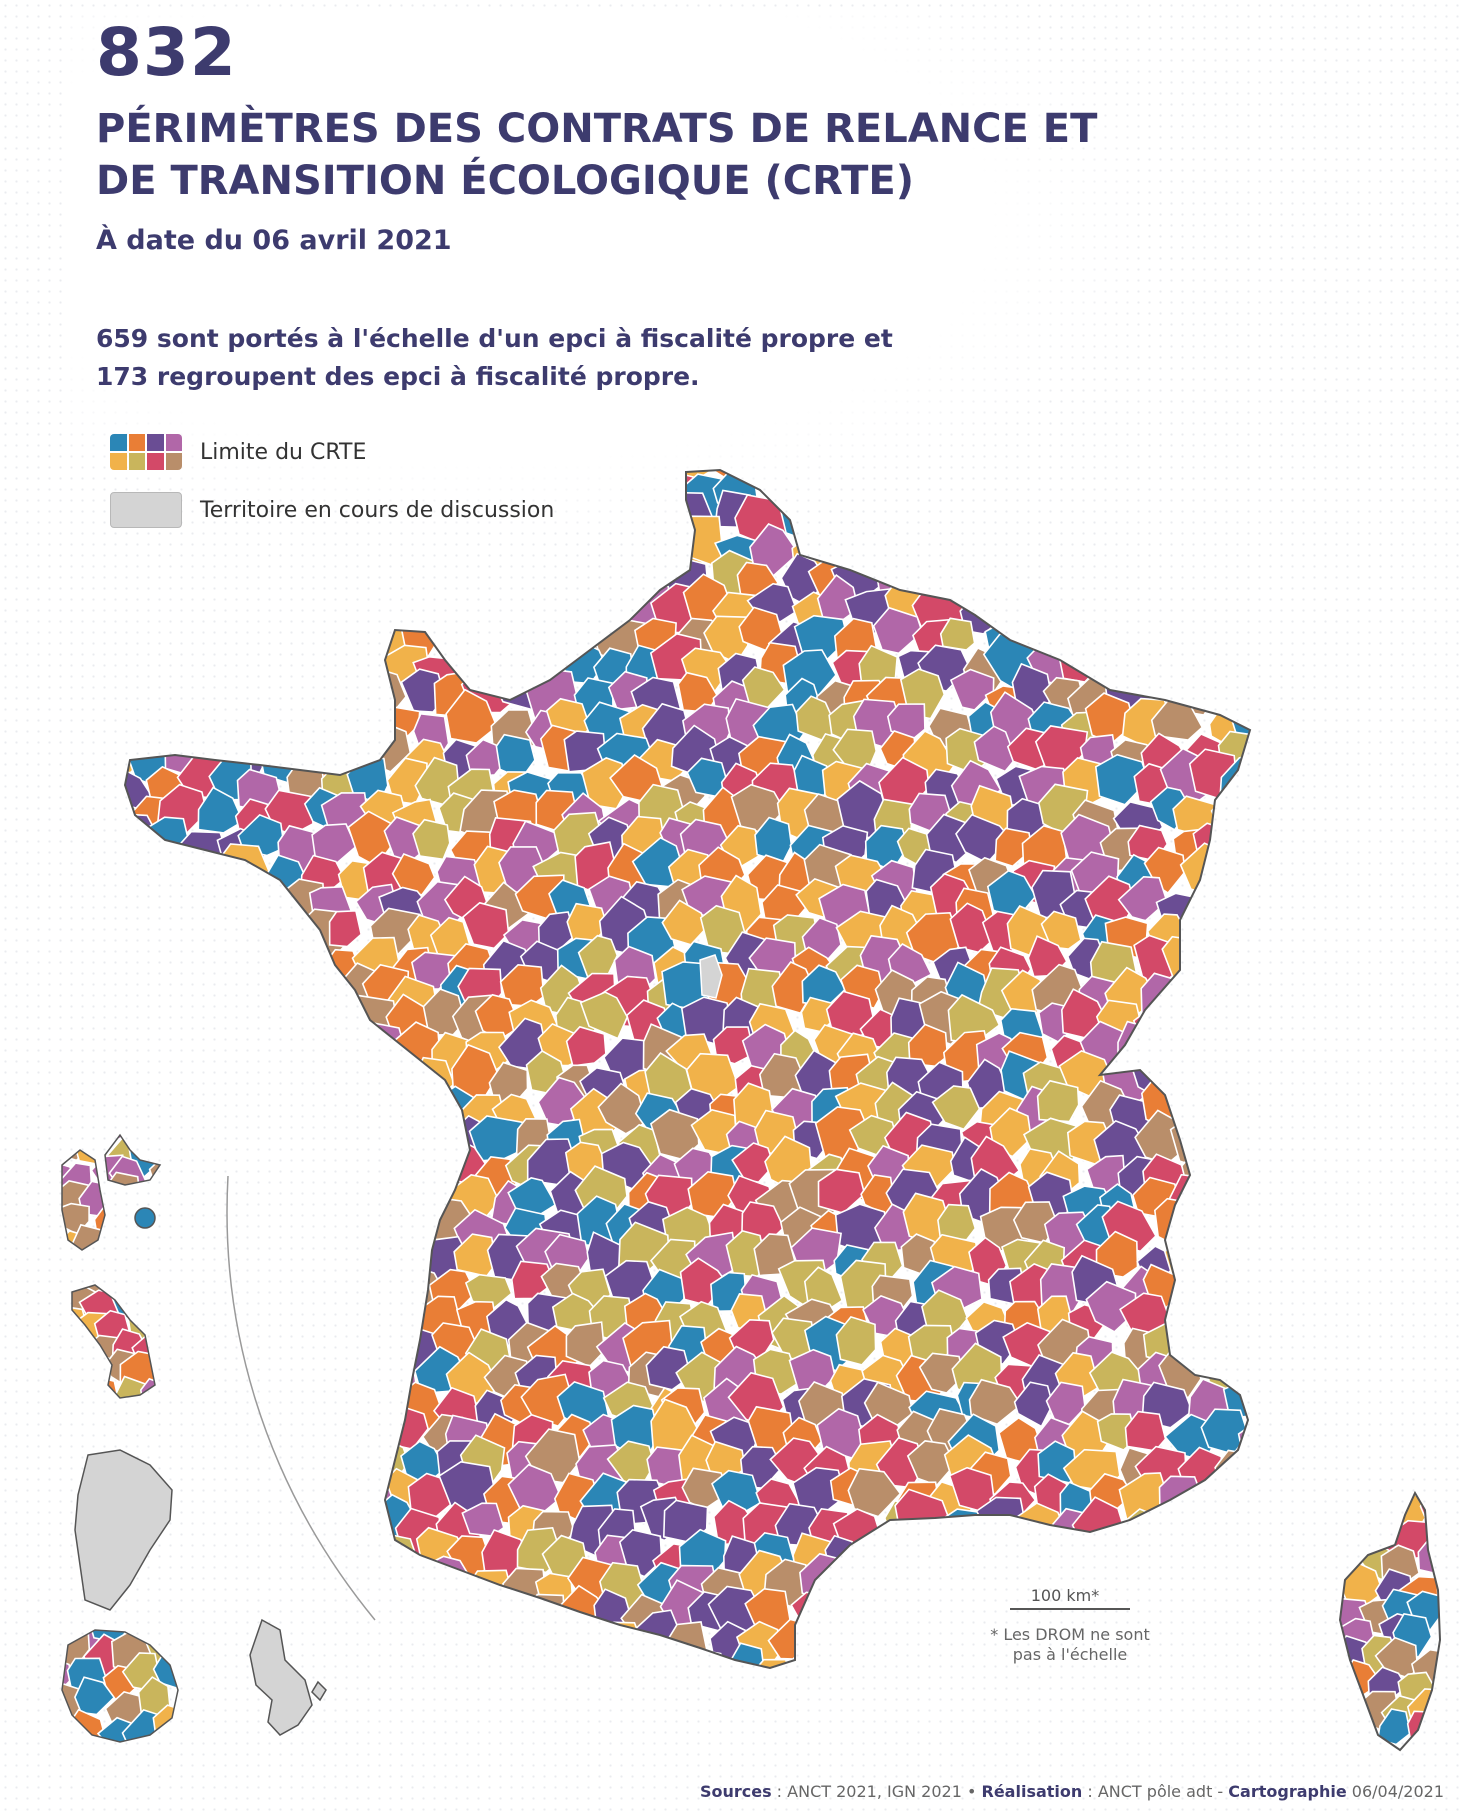 This screenshot has width=1462, height=1814. I want to click on scale-bar-label: 100 km*, so click(1065, 1595).